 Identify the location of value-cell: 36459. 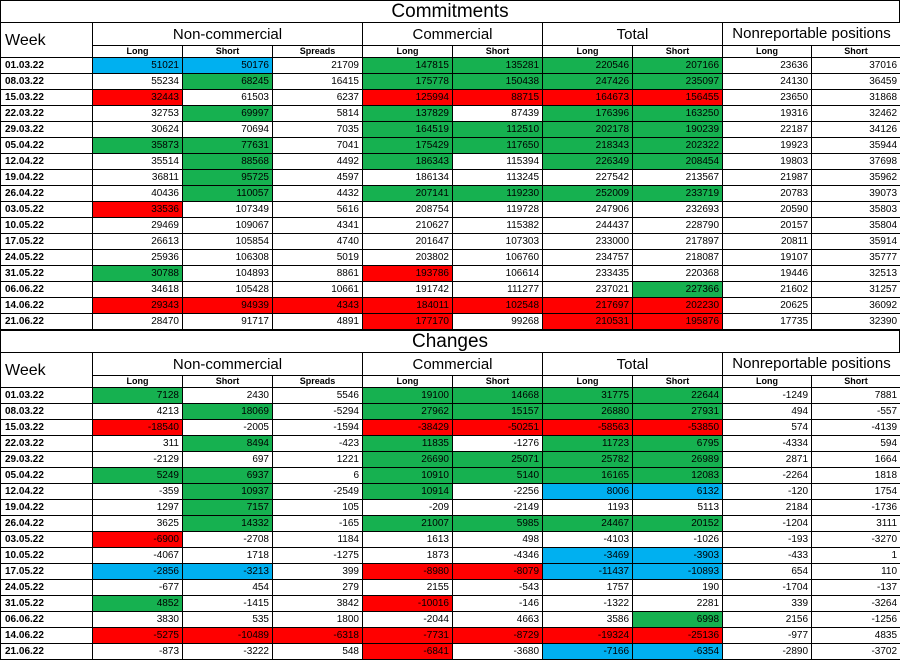
(856, 82).